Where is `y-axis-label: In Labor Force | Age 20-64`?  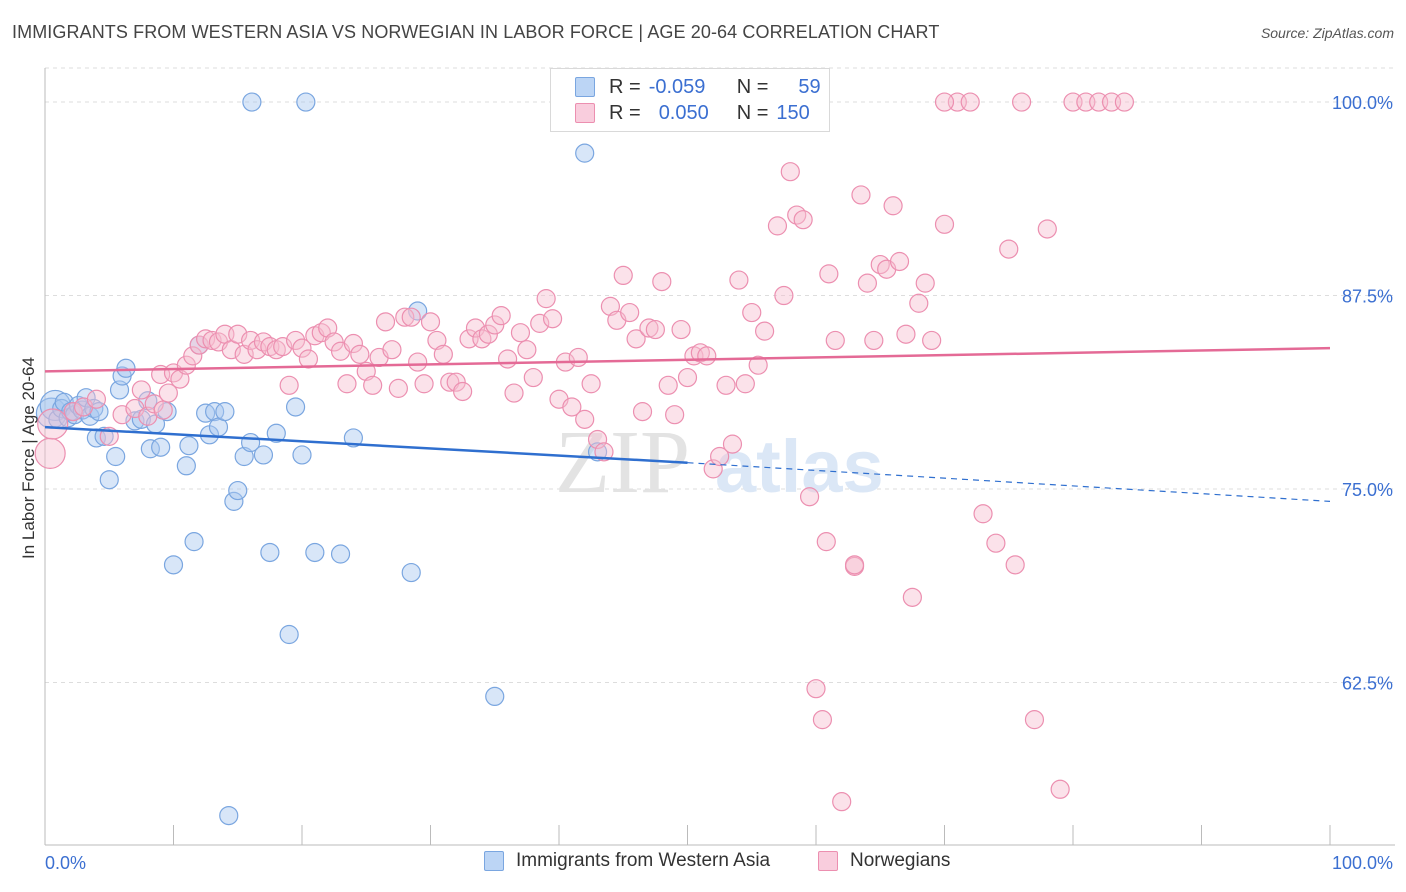 y-axis-label: In Labor Force | Age 20-64 is located at coordinates (28, 458).